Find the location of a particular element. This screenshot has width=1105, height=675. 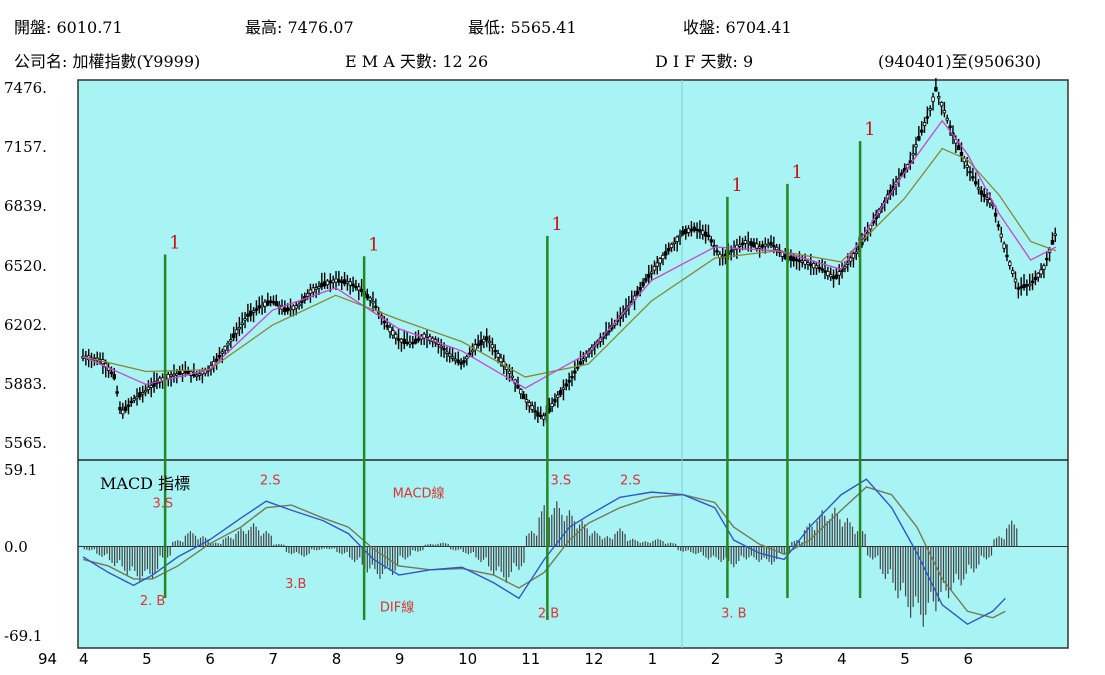

month-tick: 6 is located at coordinates (968, 659).